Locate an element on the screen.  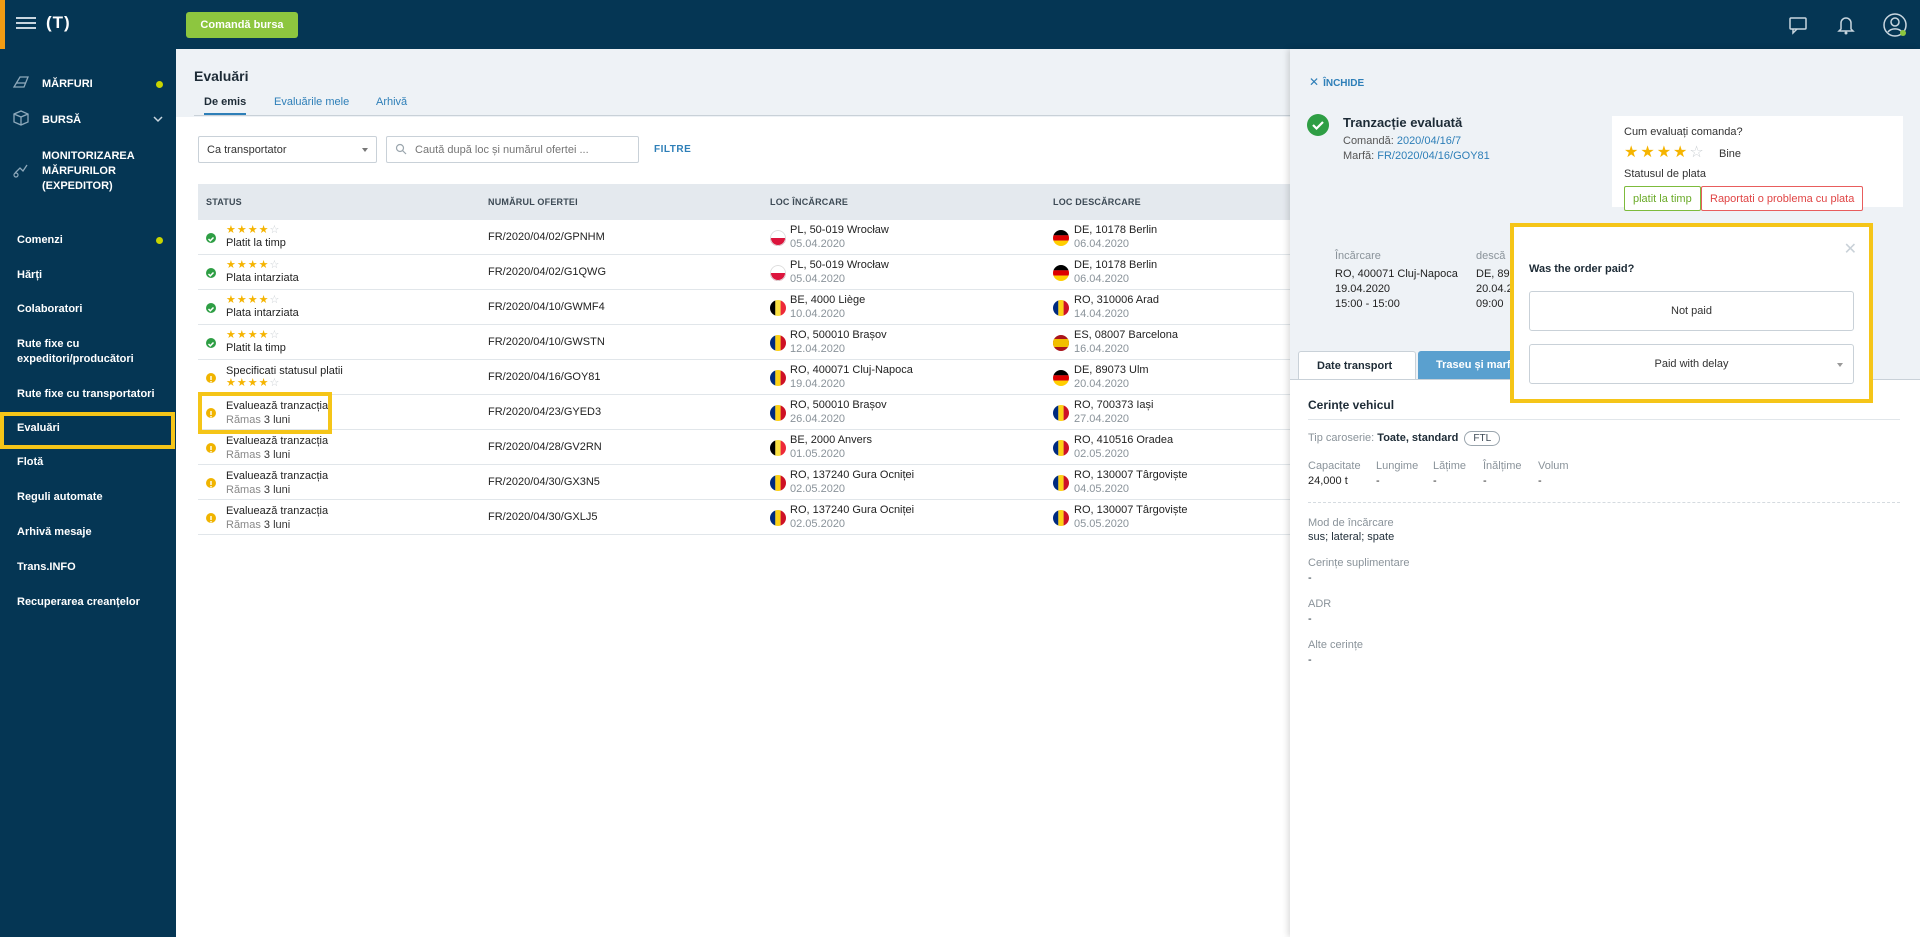
sidebar-item-rute-transportatori: Rute fixe cu transportatori is located at coordinates (86, 394).